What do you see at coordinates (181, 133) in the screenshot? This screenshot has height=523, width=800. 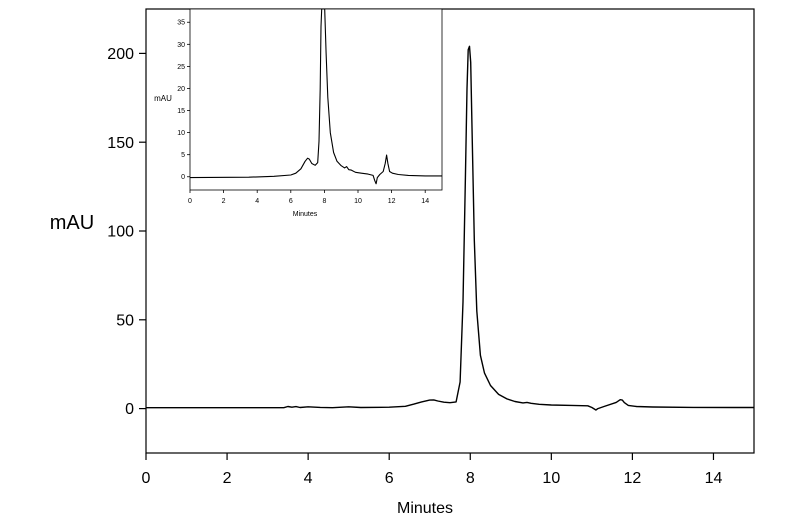 I see `inset-y-tick-label: 10` at bounding box center [181, 133].